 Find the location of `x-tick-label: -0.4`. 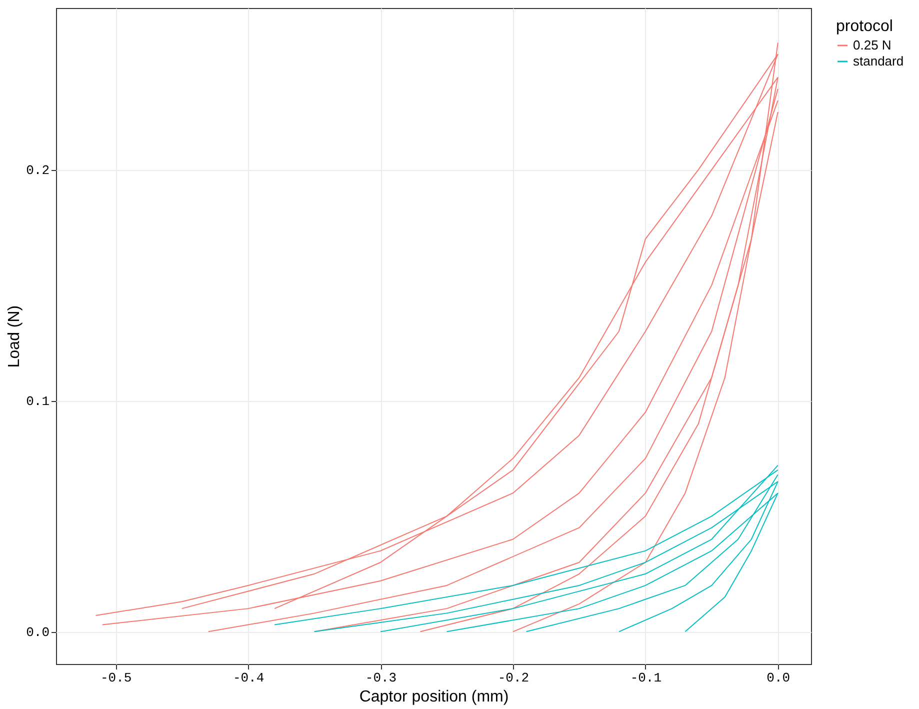

x-tick-label: -0.4 is located at coordinates (248, 678).